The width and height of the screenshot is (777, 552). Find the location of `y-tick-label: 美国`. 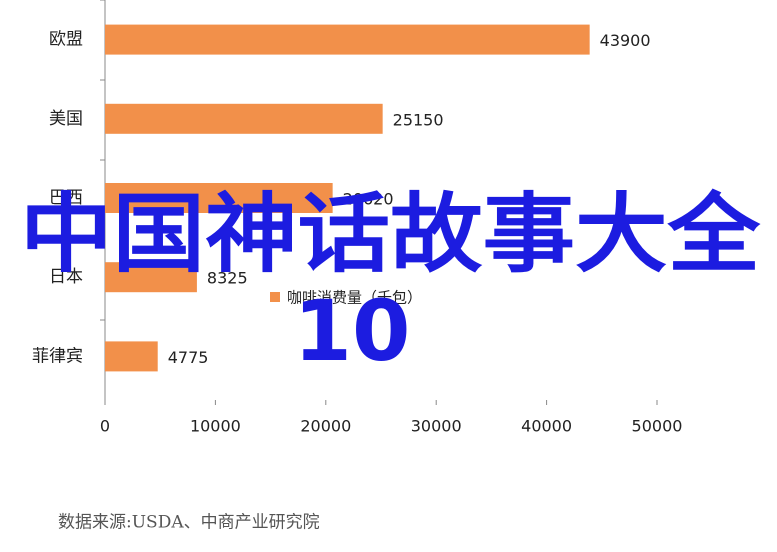

y-tick-label: 美国 is located at coordinates (66, 119).